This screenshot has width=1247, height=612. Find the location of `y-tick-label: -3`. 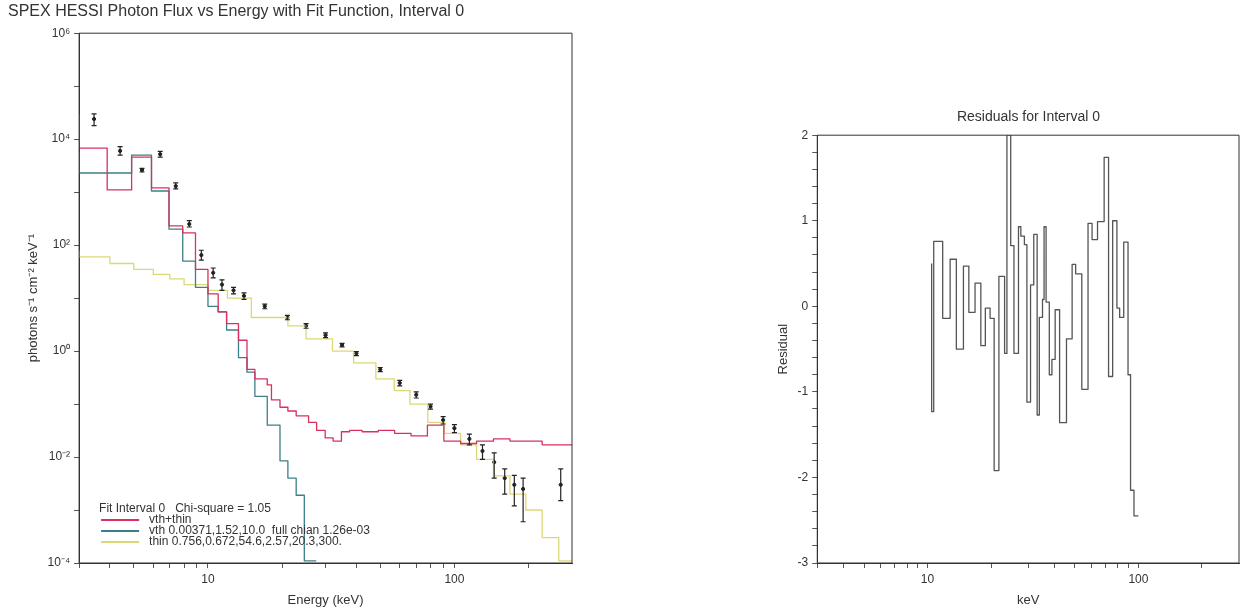

y-tick-label: -3 is located at coordinates (803, 562).